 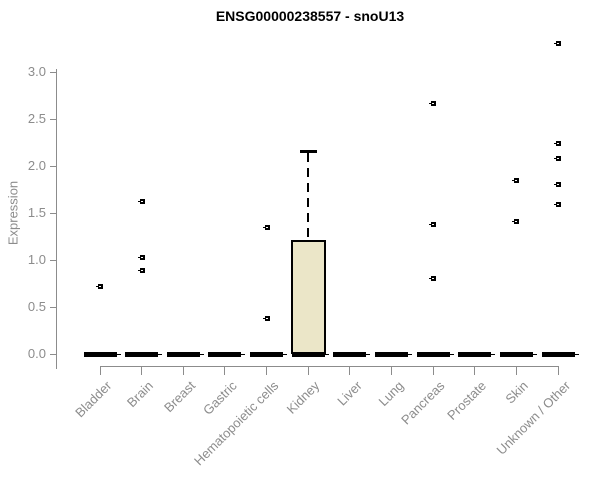 What do you see at coordinates (467, 400) in the screenshot?
I see `x-axis-label: Prostate` at bounding box center [467, 400].